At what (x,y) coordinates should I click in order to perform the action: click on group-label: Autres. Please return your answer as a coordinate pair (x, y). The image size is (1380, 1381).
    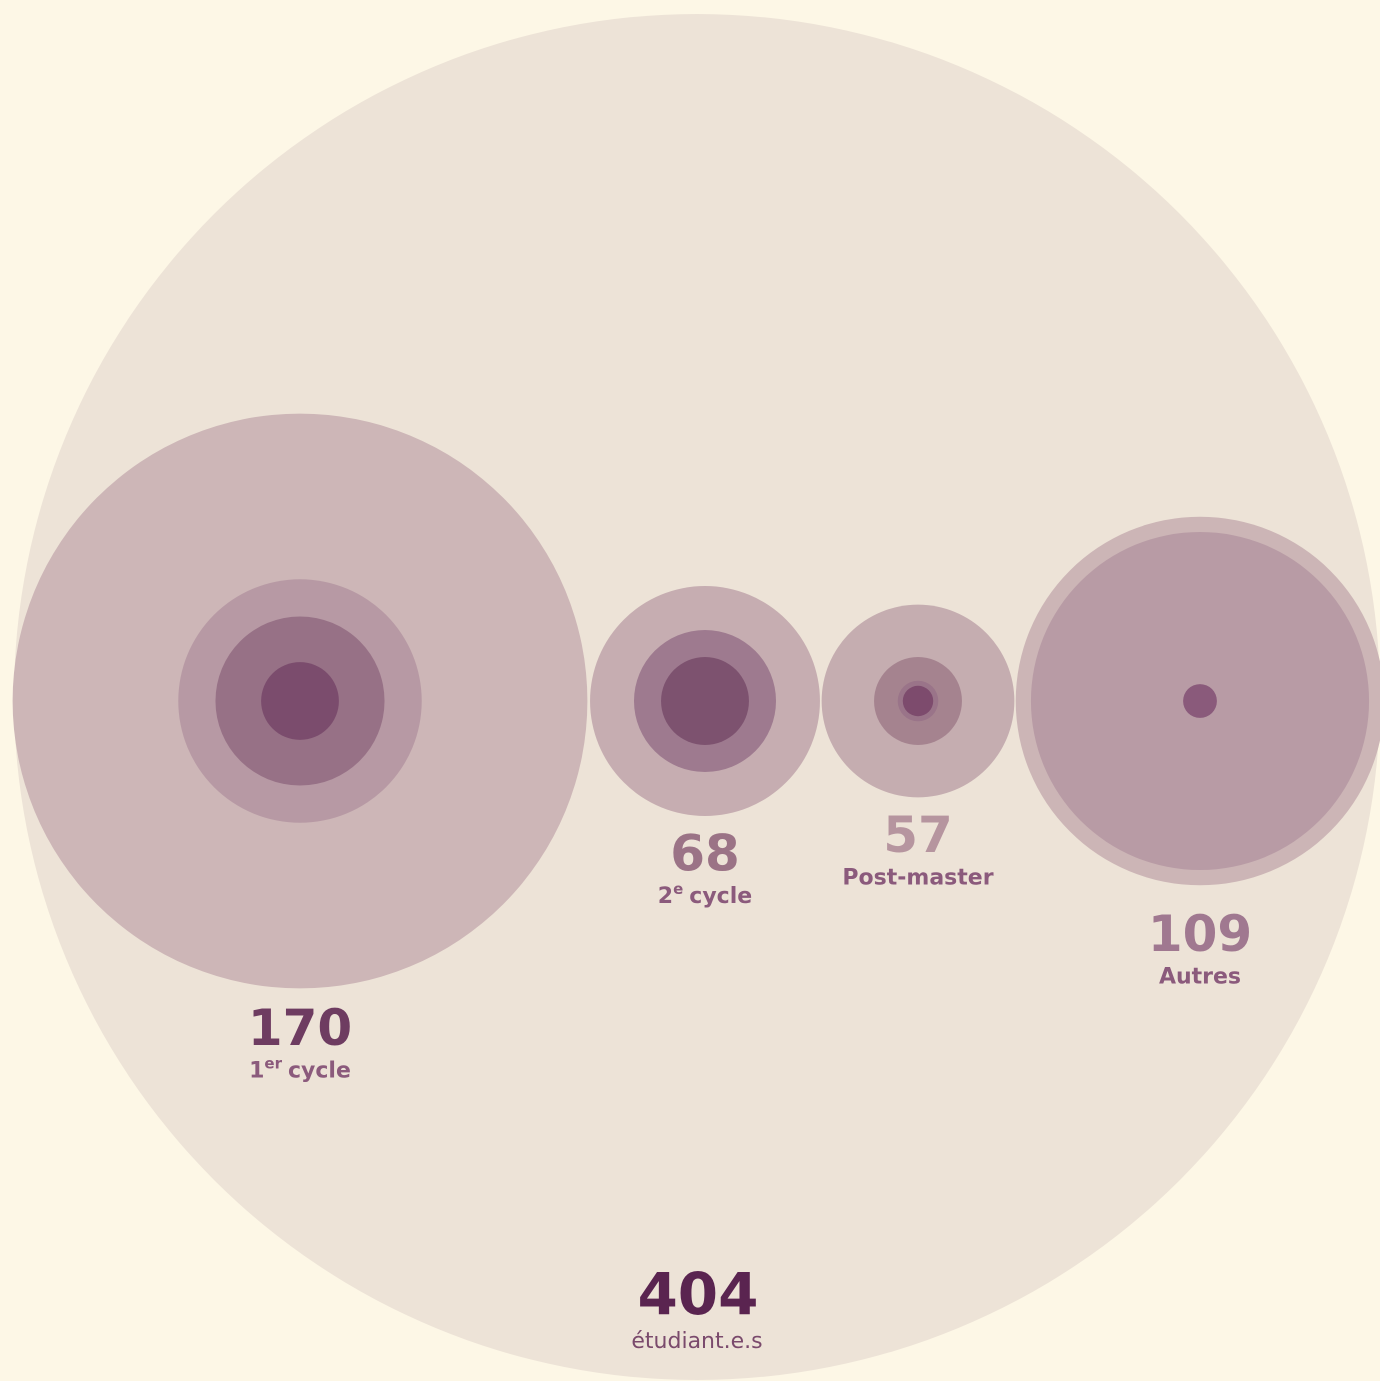
    Looking at the image, I should click on (1200, 976).